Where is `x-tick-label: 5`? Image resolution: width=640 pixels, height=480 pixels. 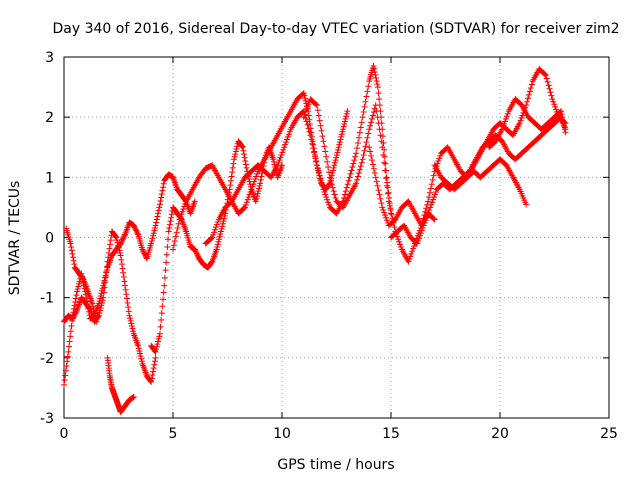 x-tick-label: 5 is located at coordinates (173, 434).